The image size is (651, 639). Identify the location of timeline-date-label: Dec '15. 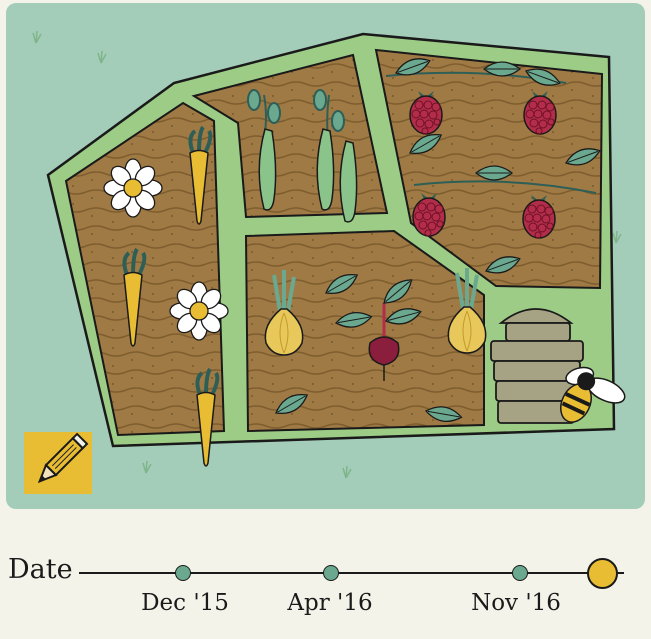
(185, 603).